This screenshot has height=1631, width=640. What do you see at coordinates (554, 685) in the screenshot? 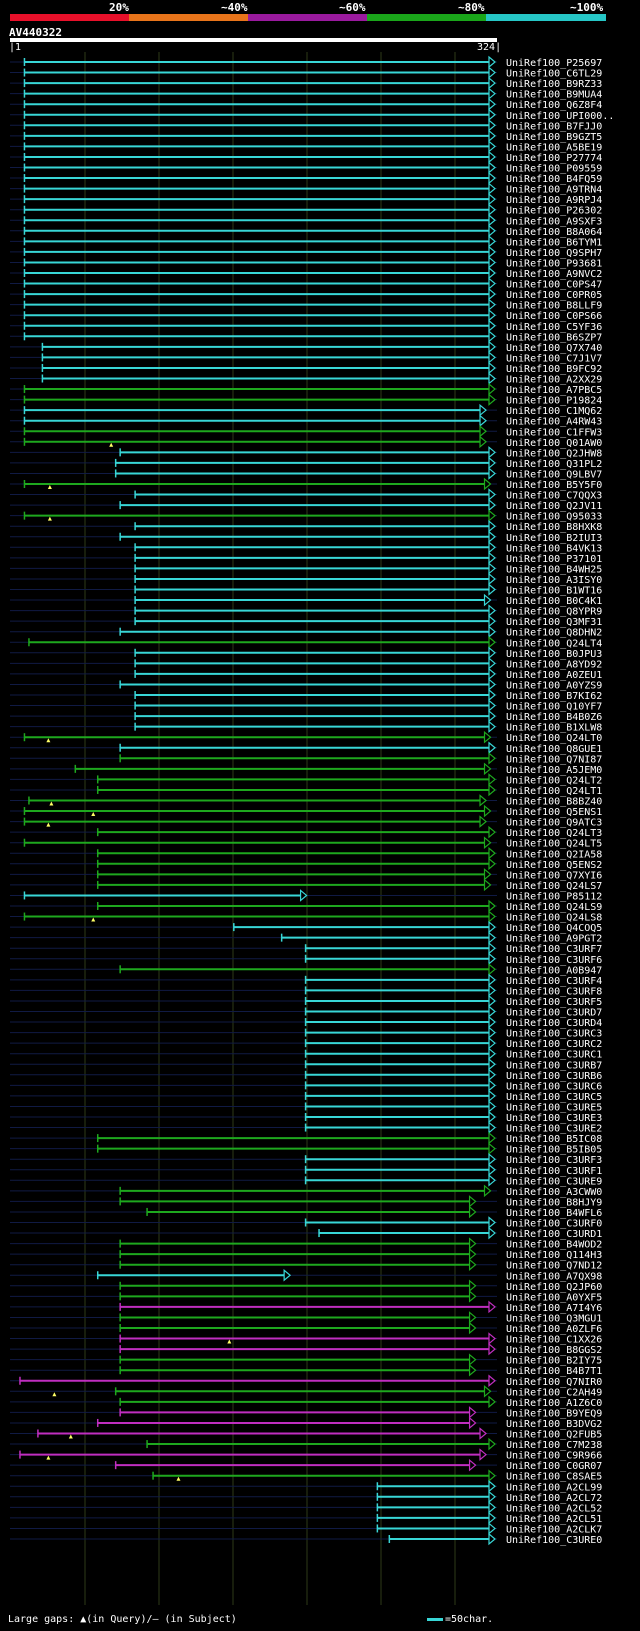
I see `hit-label: UniRef100_A0YZS9` at bounding box center [554, 685].